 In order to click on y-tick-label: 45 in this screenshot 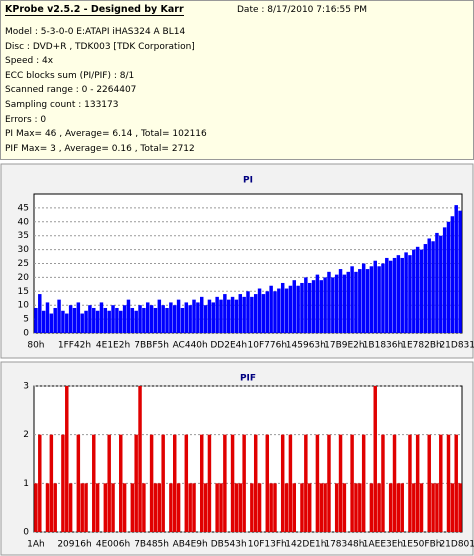, I will do `click(23, 208)`.